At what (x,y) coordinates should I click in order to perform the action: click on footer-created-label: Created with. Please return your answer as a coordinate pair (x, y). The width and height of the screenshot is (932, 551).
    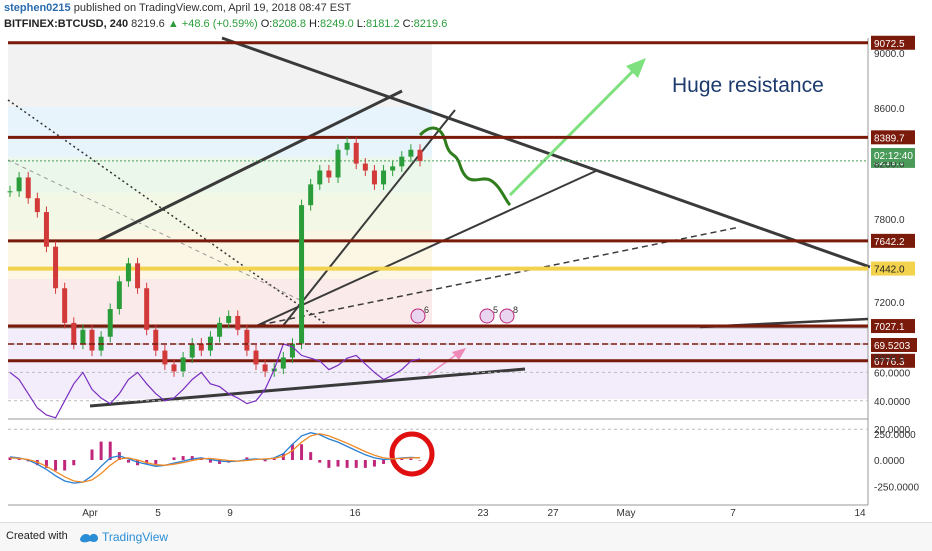
    Looking at the image, I should click on (37, 536).